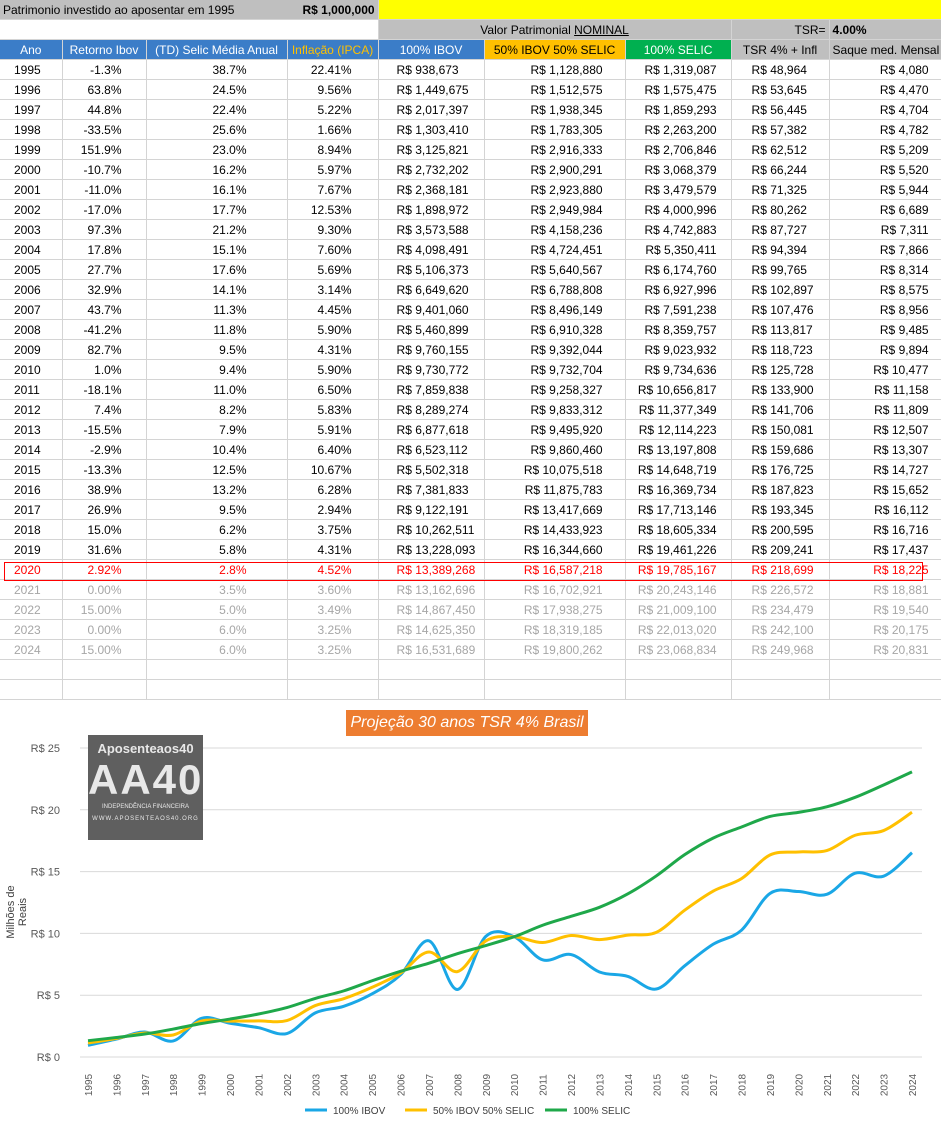 Image resolution: width=941 pixels, height=1134 pixels. What do you see at coordinates (885, 309) in the screenshot?
I see `table-cell: R$ 8,956` at bounding box center [885, 309].